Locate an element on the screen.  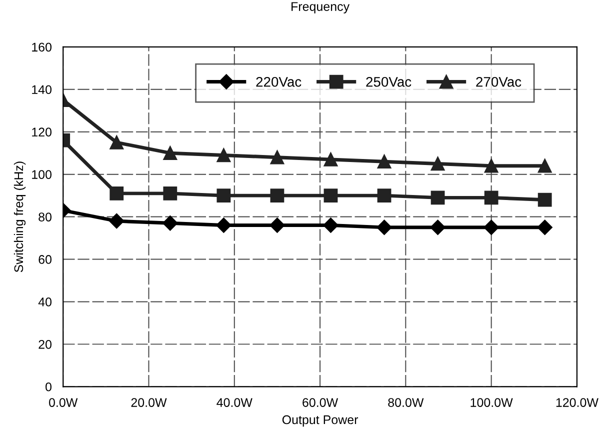
x-tick-label: 0.0W is located at coordinates (63, 402).